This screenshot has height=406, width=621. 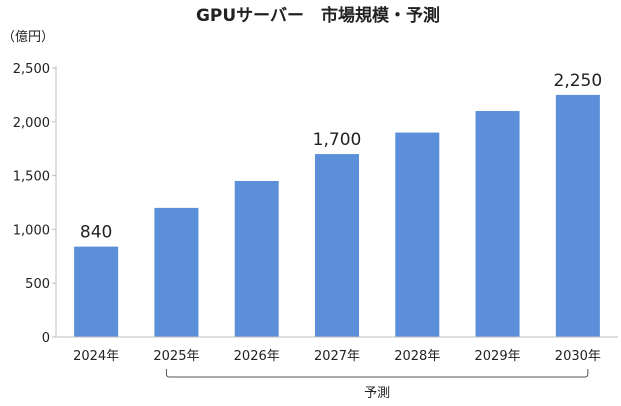 What do you see at coordinates (417, 356) in the screenshot?
I see `x-tick-label: 2028年` at bounding box center [417, 356].